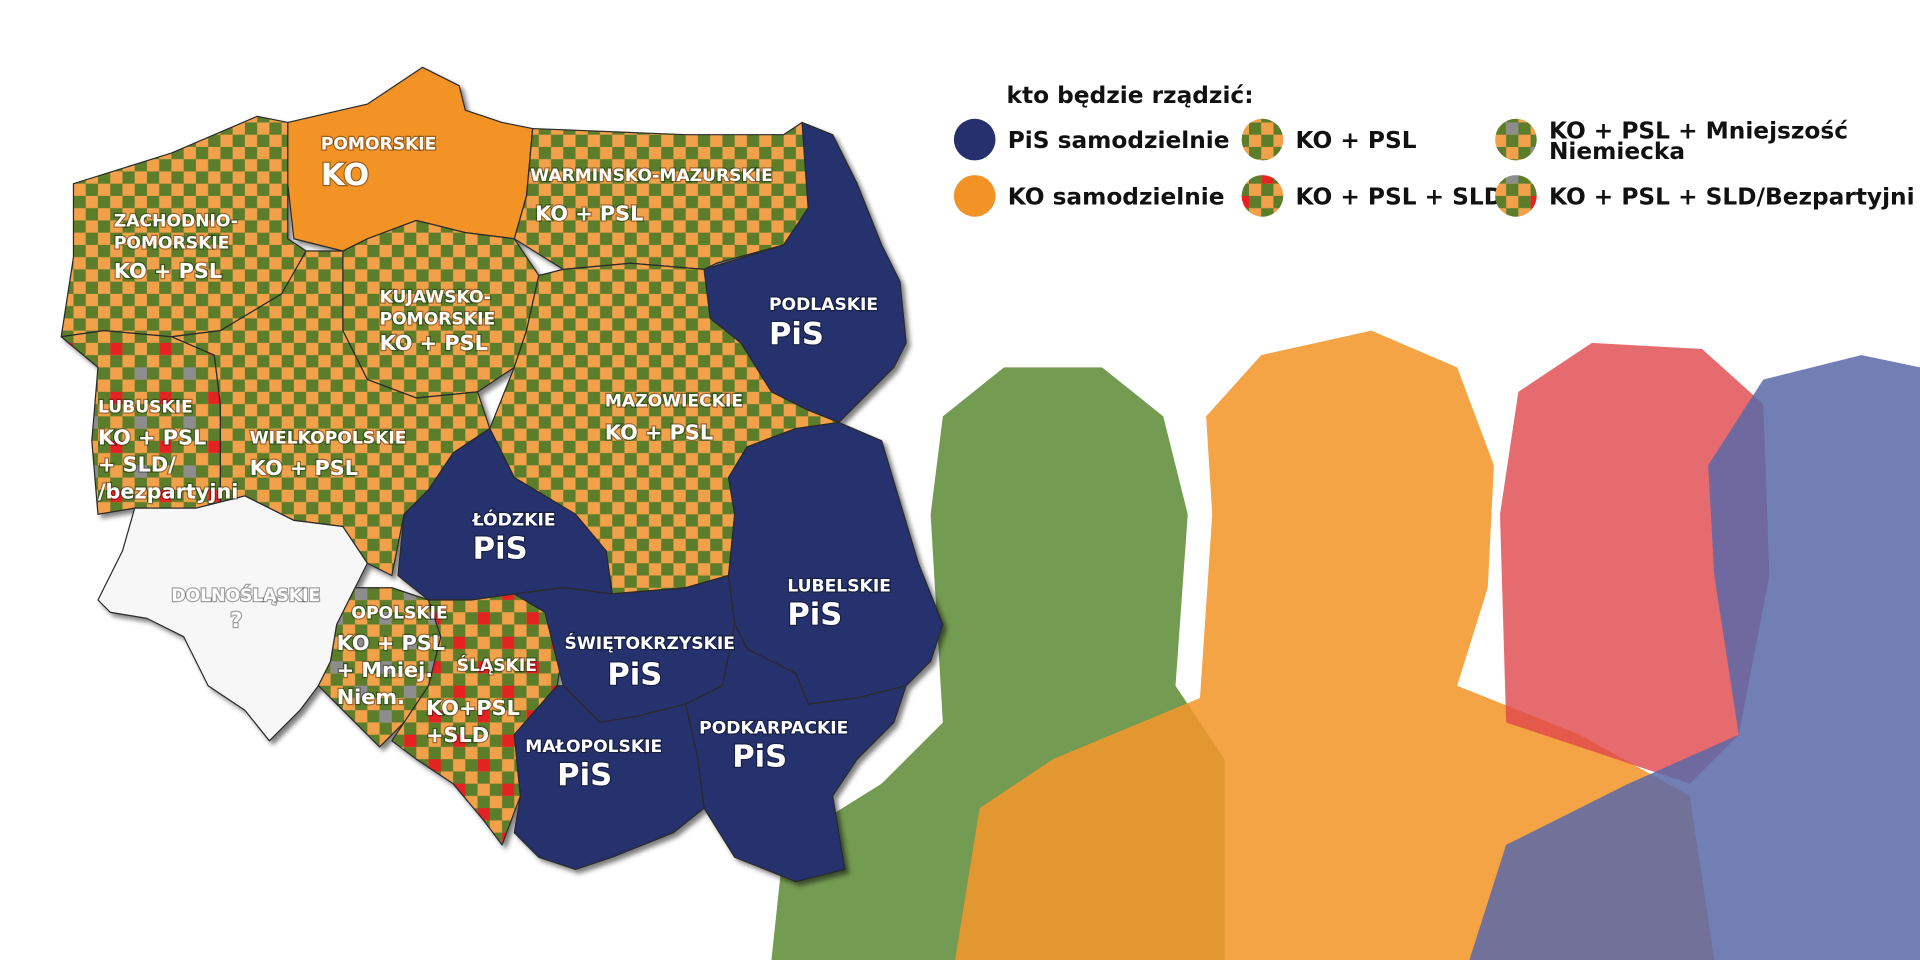 Image resolution: width=1920 pixels, height=960 pixels. I want to click on region-name: MAZOWIECKIE, so click(674, 402).